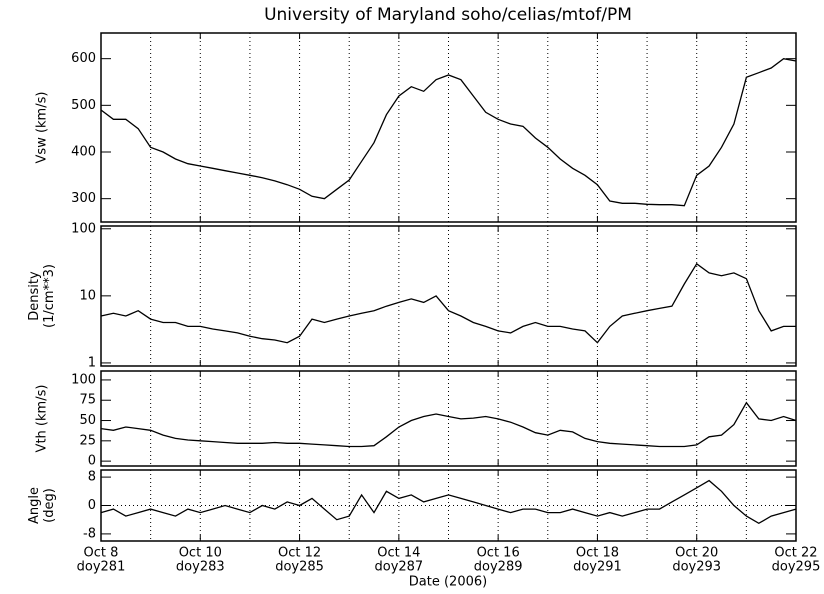 The height and width of the screenshot is (594, 824). Describe the element at coordinates (87, 420) in the screenshot. I see `y-tick-label: 50` at that location.